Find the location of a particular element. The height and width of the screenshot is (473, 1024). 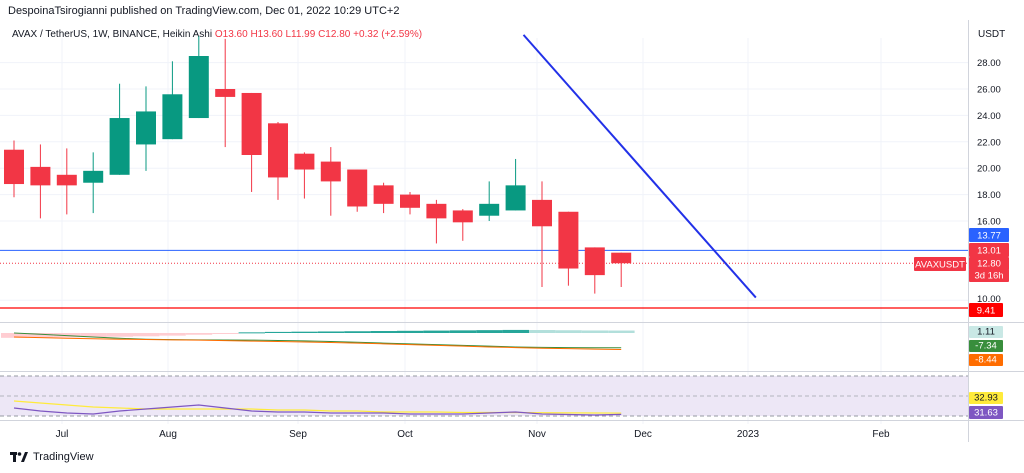

macd-signal-value-bg is located at coordinates (986, 360).